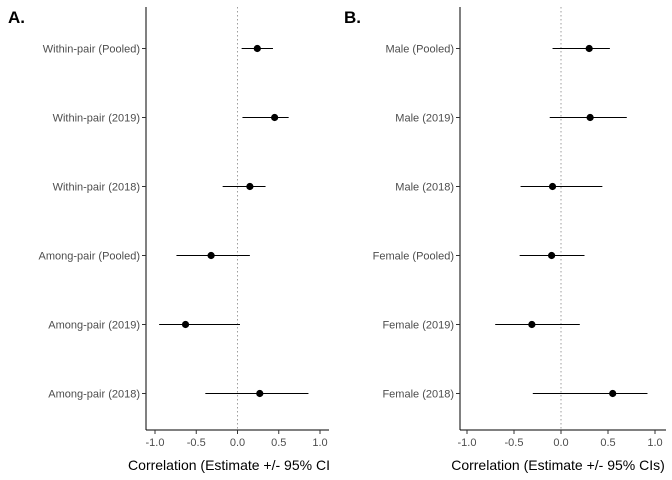 The image size is (672, 480). Describe the element at coordinates (94, 395) in the screenshot. I see `row-label: Among-pair (2018)` at that location.